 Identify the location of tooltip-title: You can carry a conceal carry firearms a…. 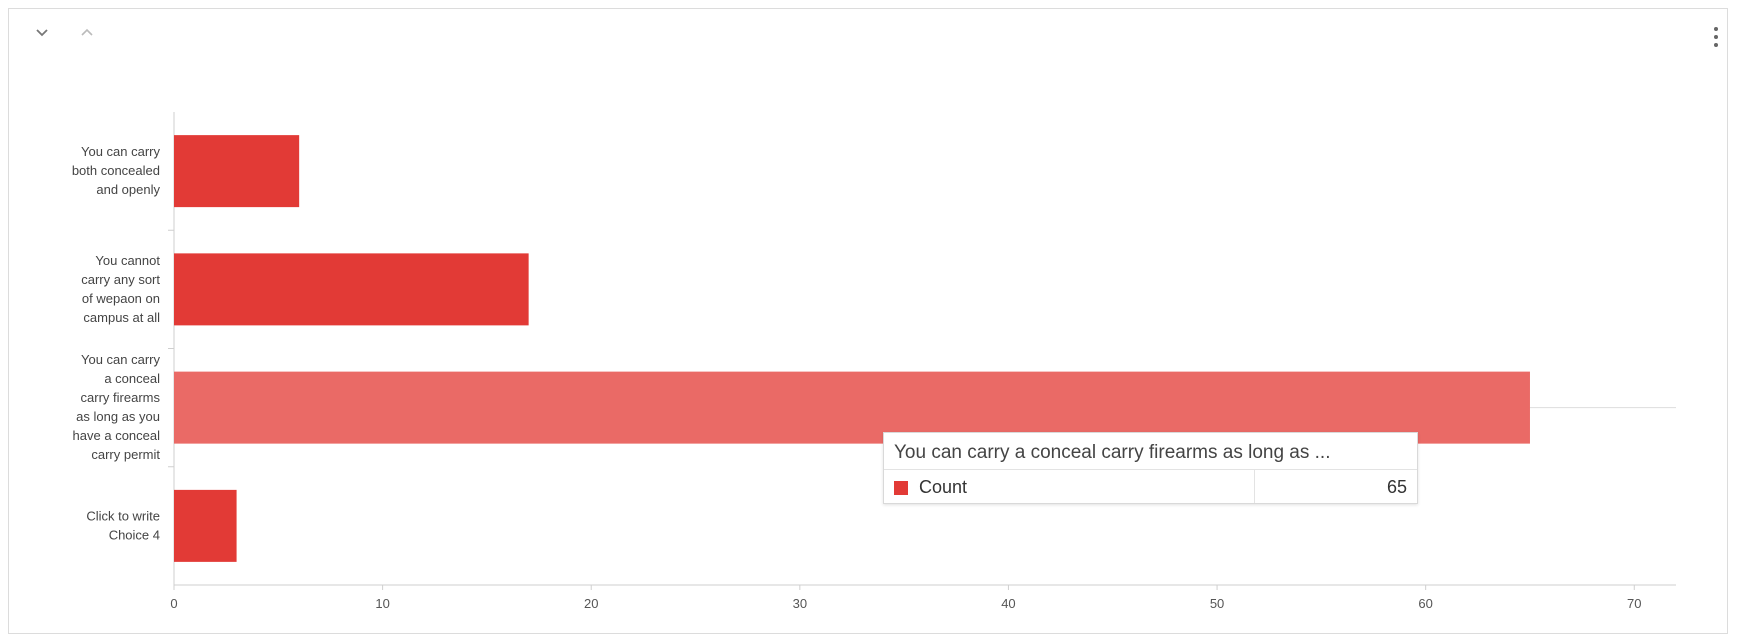
(1112, 452).